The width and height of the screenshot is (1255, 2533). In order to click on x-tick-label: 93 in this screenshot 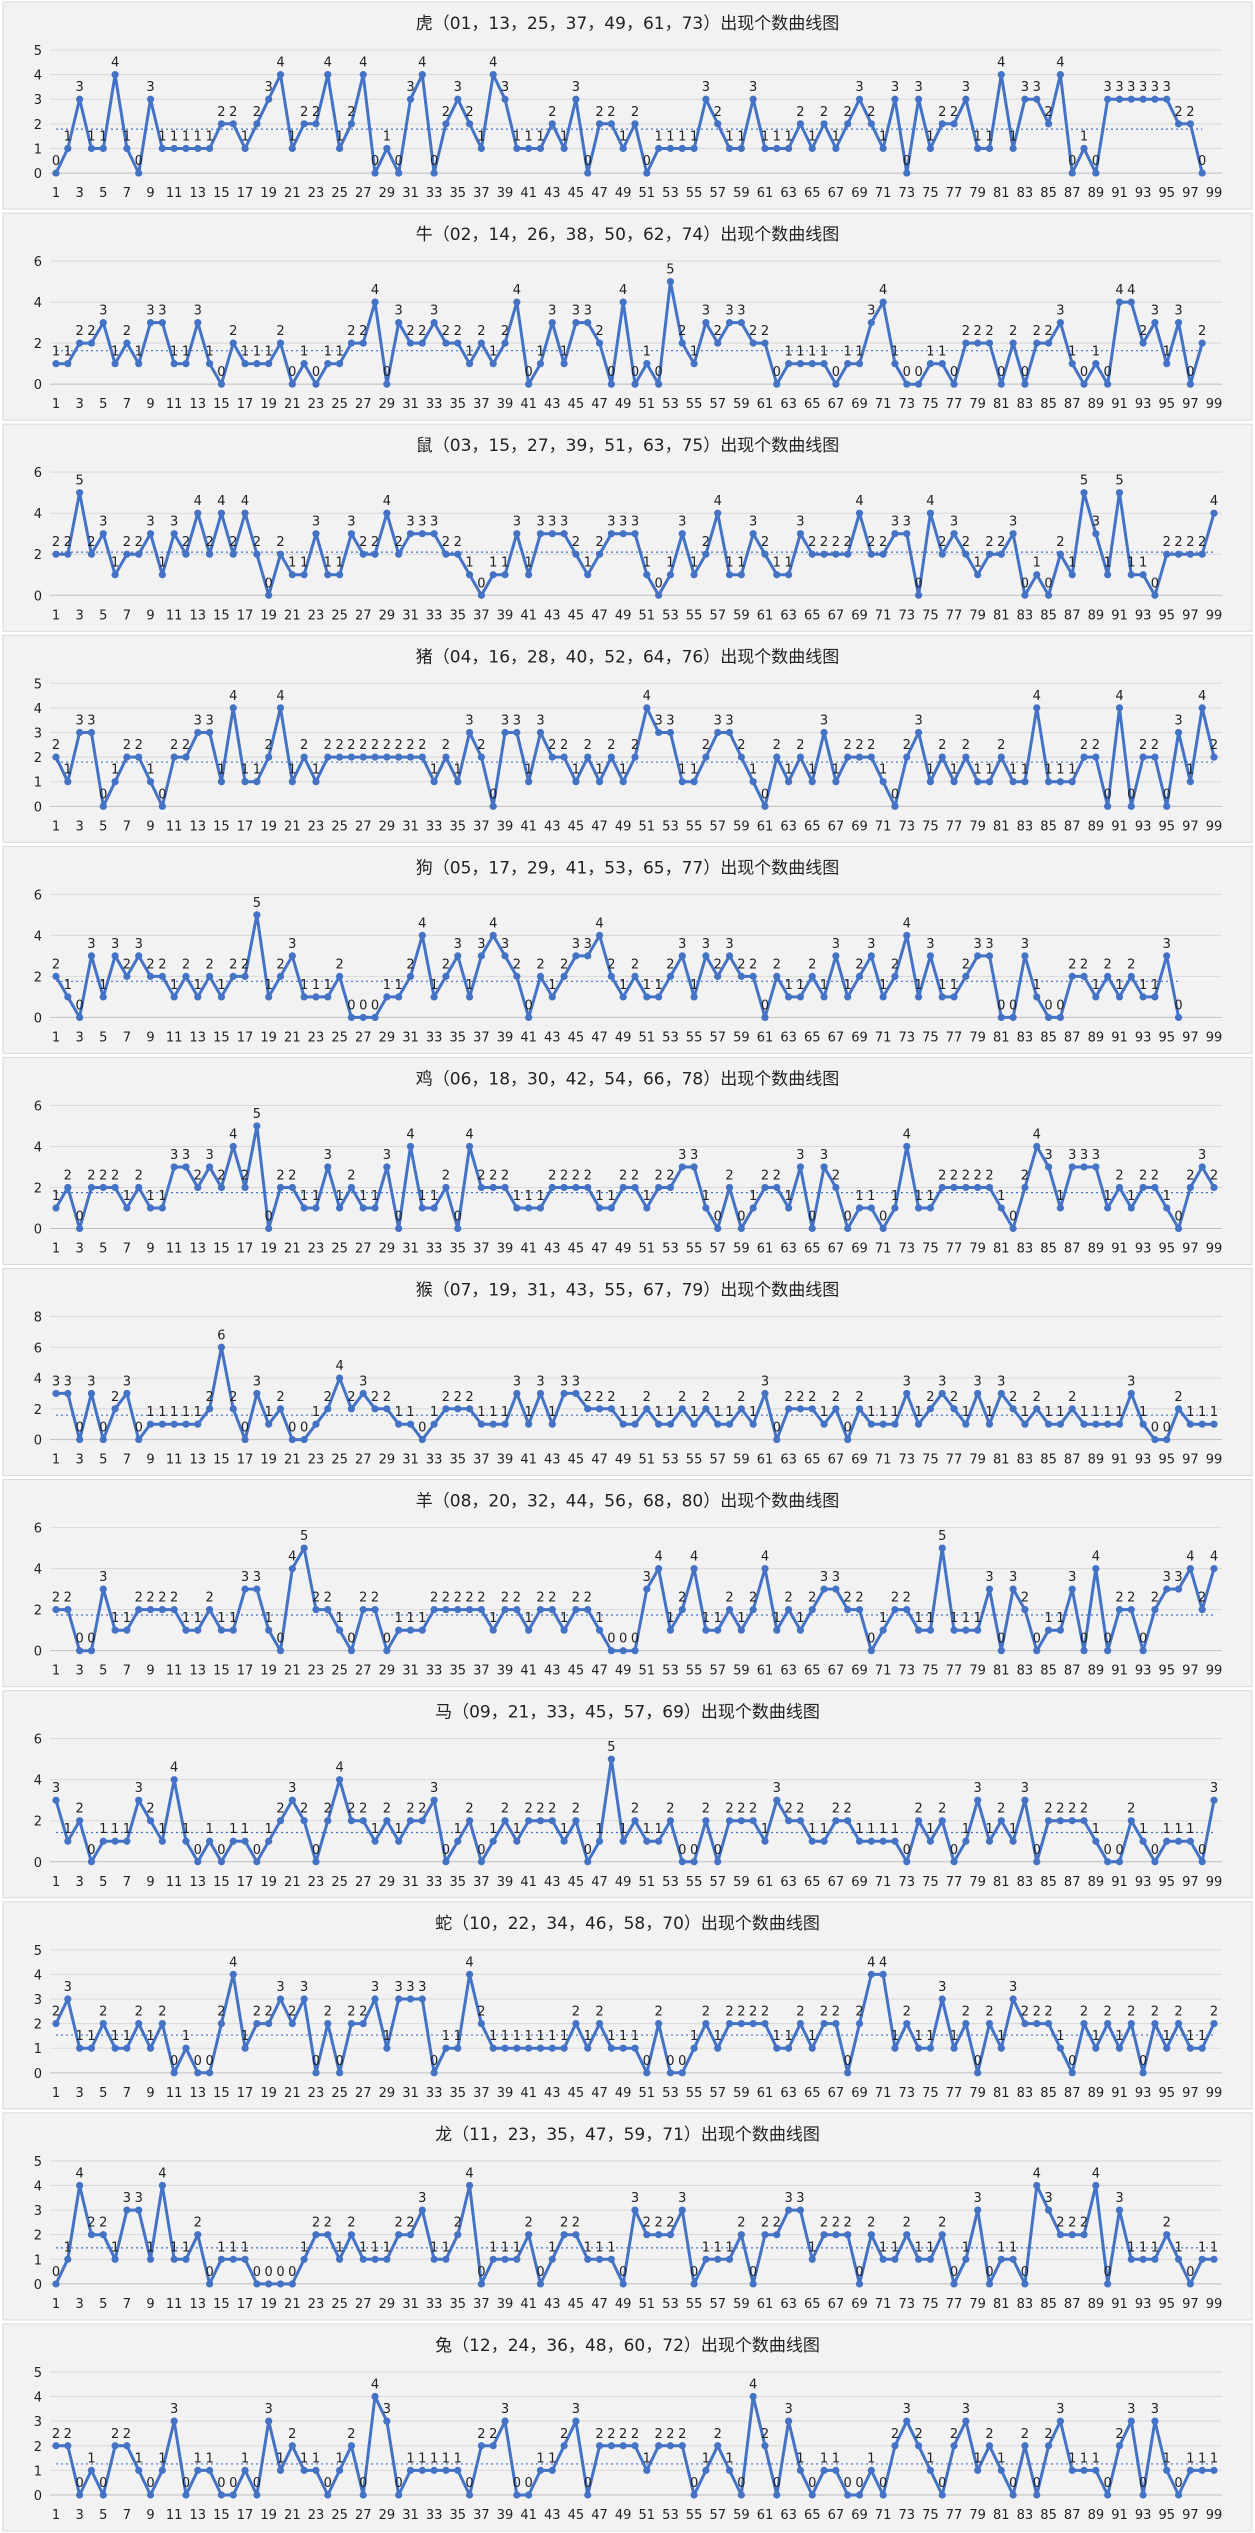, I will do `click(1143, 2515)`.